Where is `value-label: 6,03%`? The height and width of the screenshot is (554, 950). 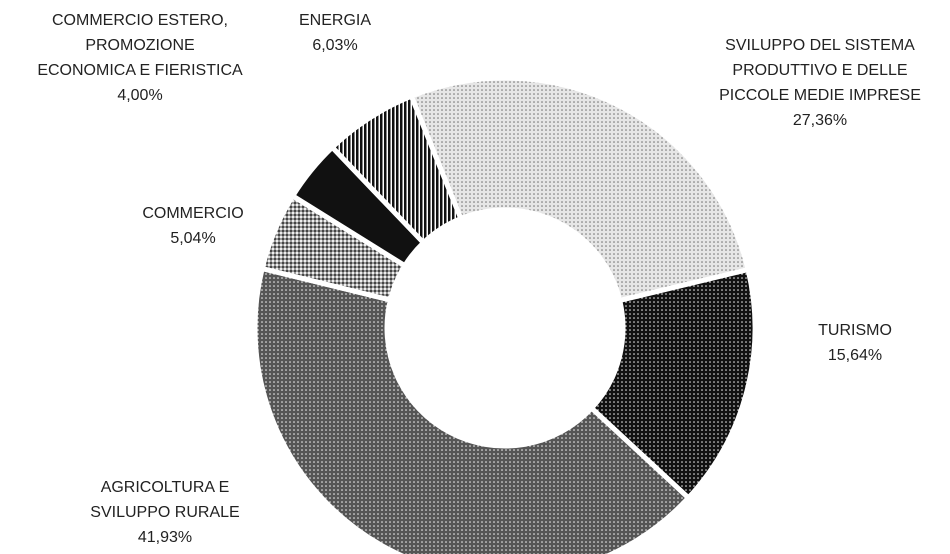
value-label: 6,03% is located at coordinates (334, 45).